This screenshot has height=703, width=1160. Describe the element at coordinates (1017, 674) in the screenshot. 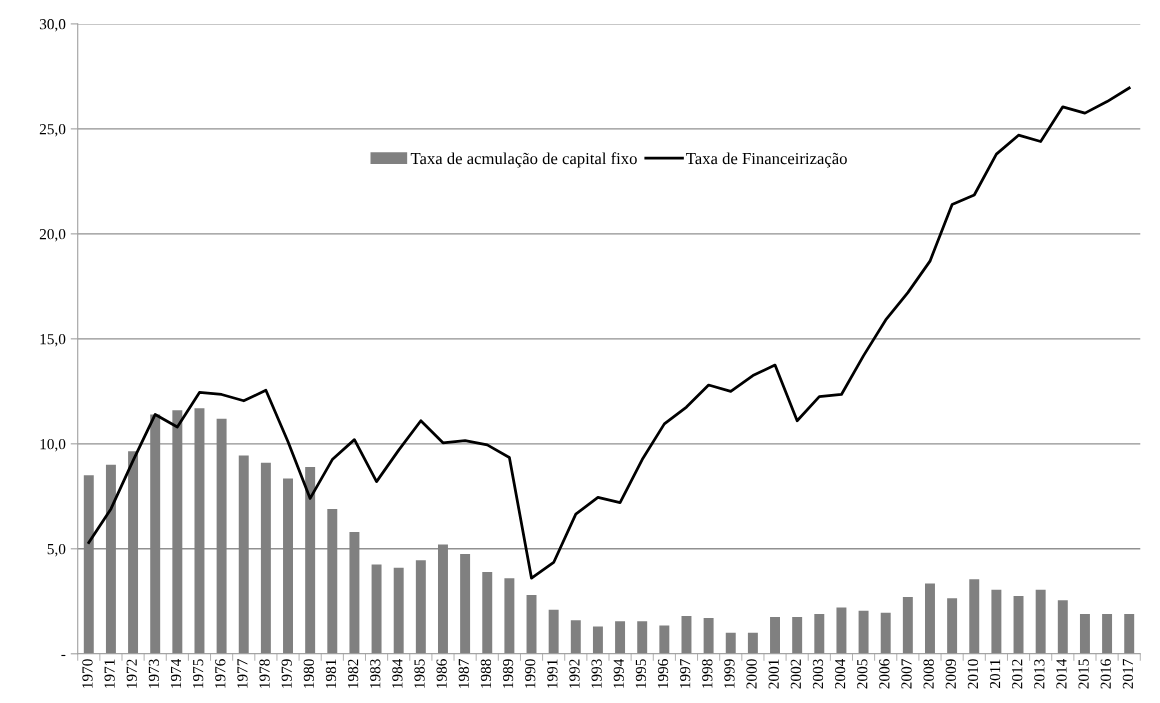

I see `x-tick-label: 2012` at that location.